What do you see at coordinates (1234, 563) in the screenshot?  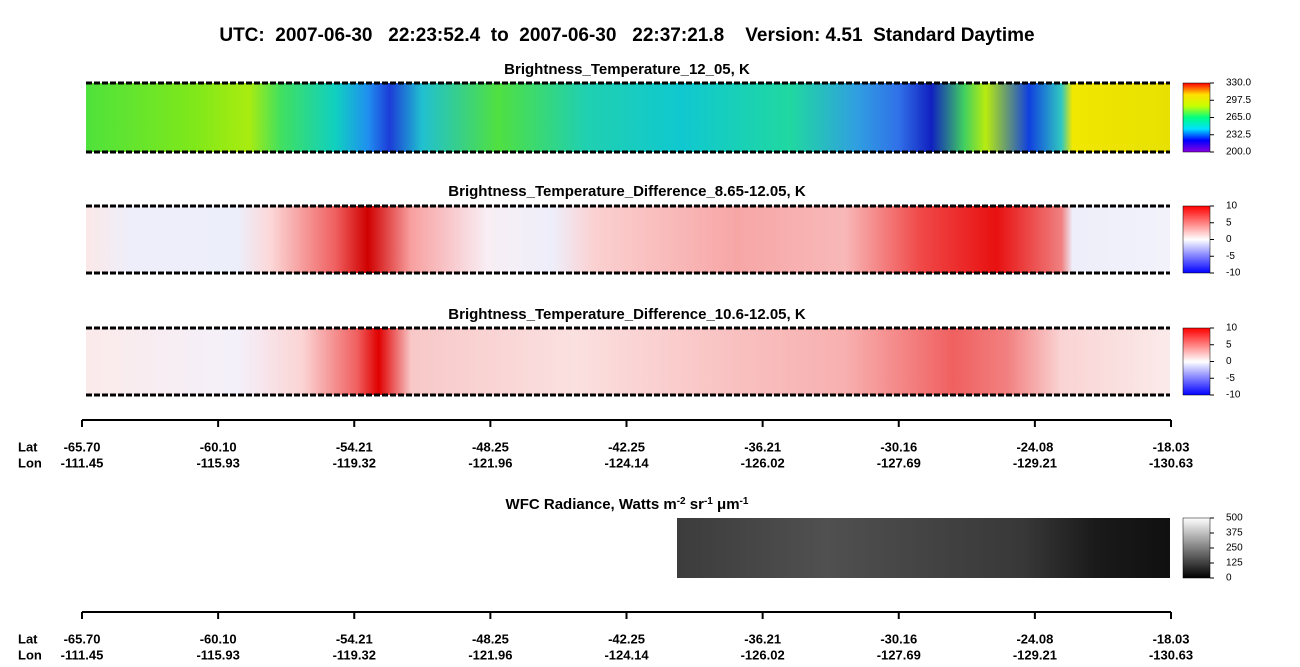 I see `colorbar-tick-label: 125` at bounding box center [1234, 563].